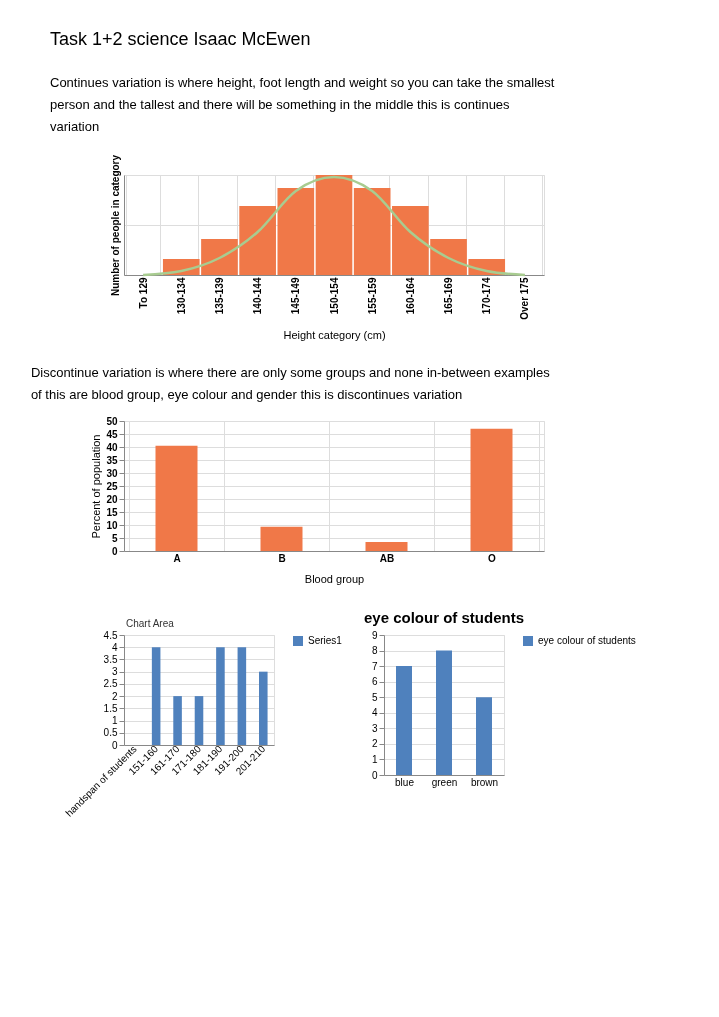 The height and width of the screenshot is (1017, 719). Describe the element at coordinates (115, 225) in the screenshot. I see `y-axis-title: Number of people in category` at that location.